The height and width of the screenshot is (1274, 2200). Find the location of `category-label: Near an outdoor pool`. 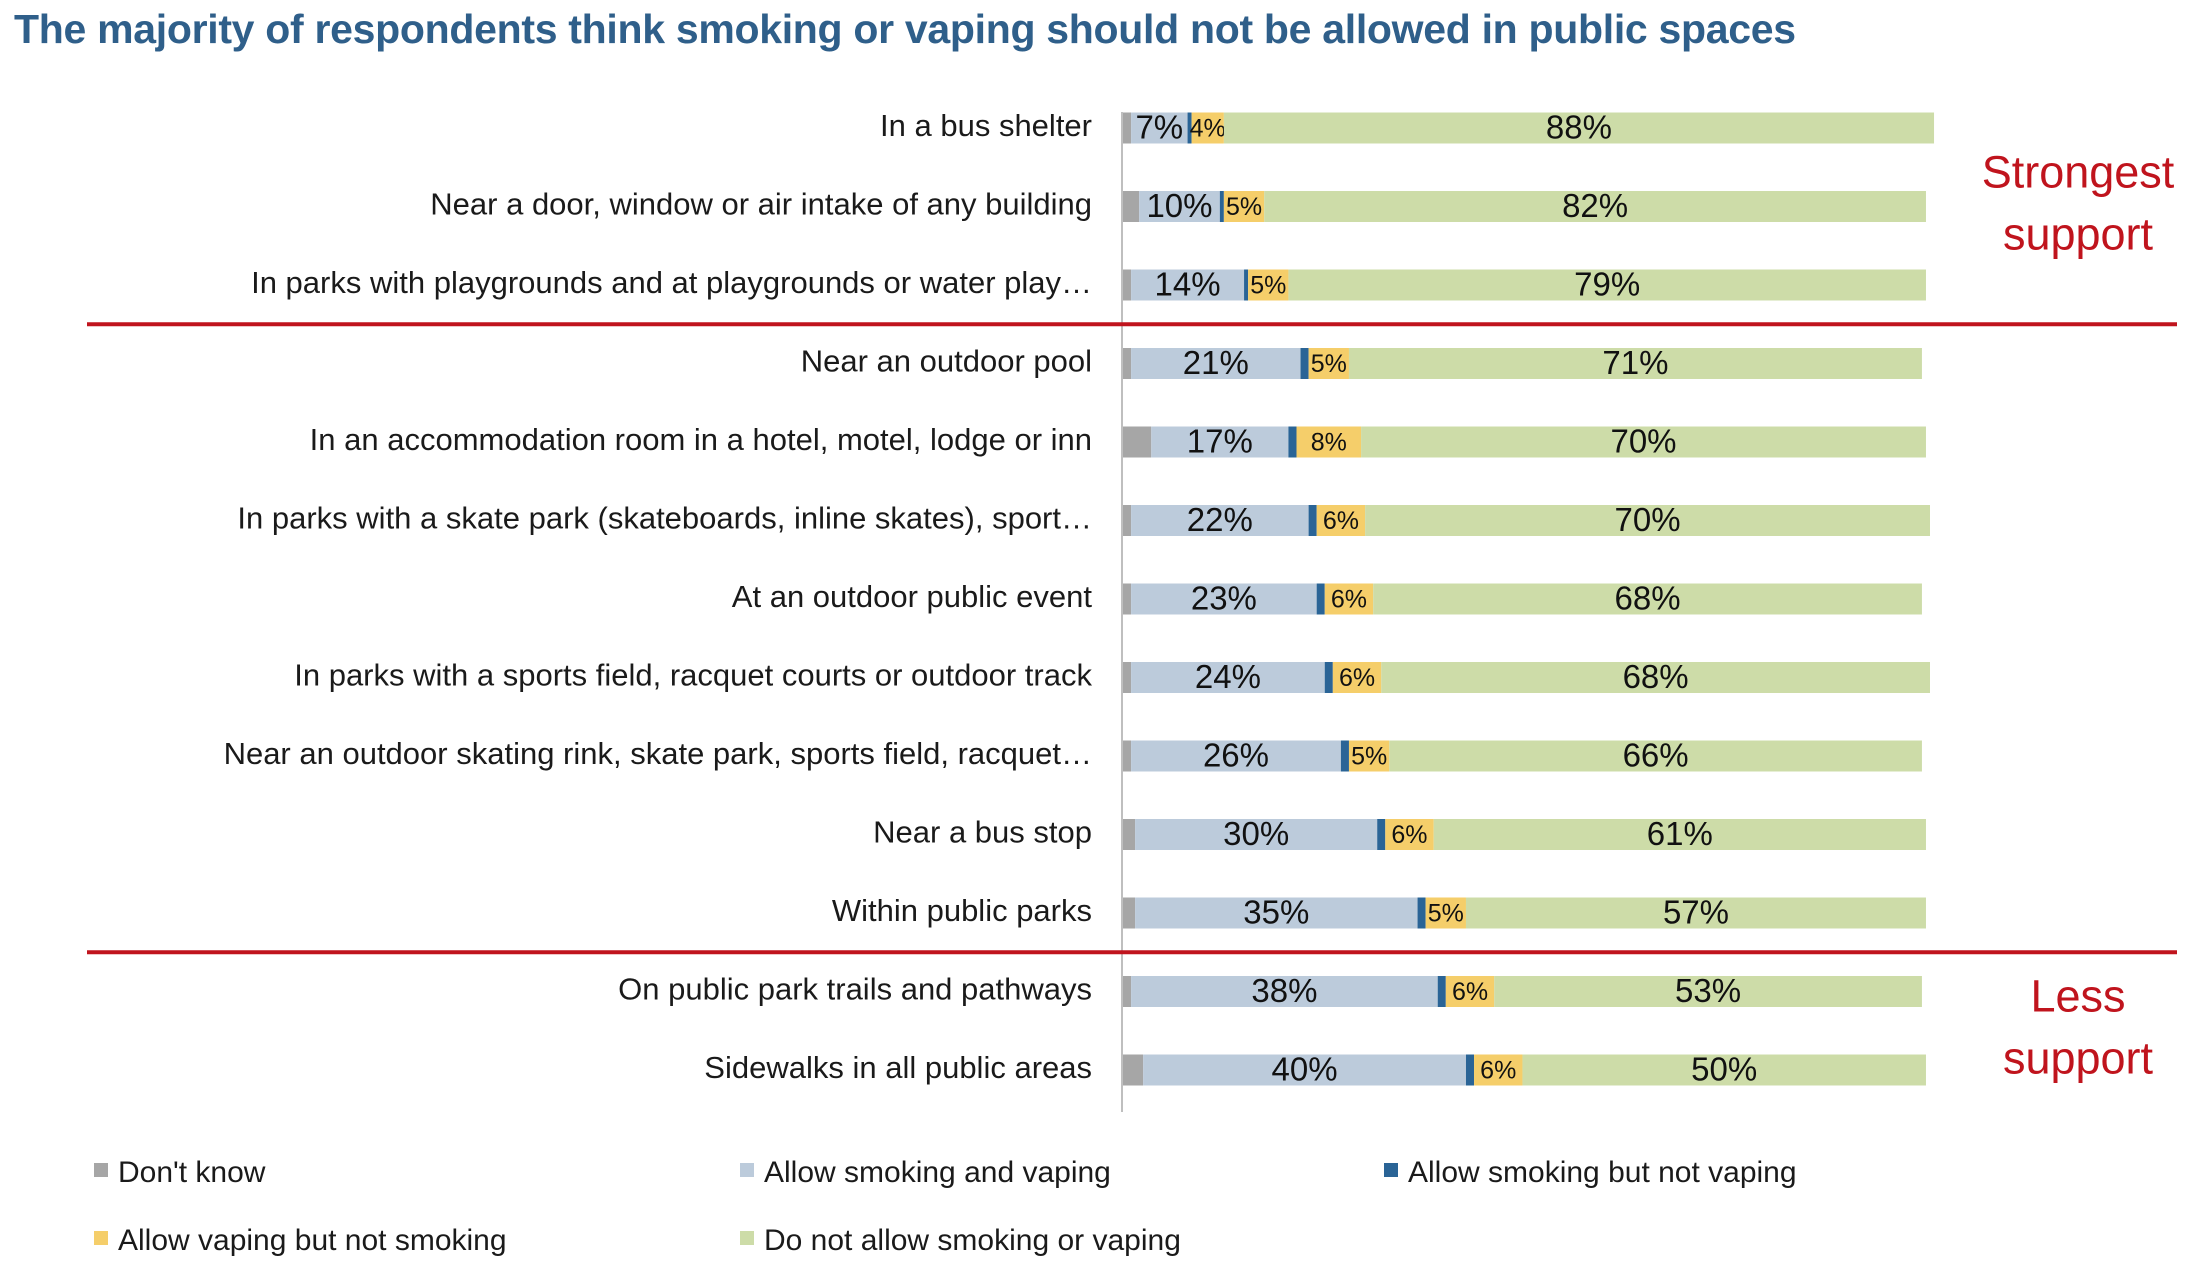

category-label: Near an outdoor pool is located at coordinates (946, 361).